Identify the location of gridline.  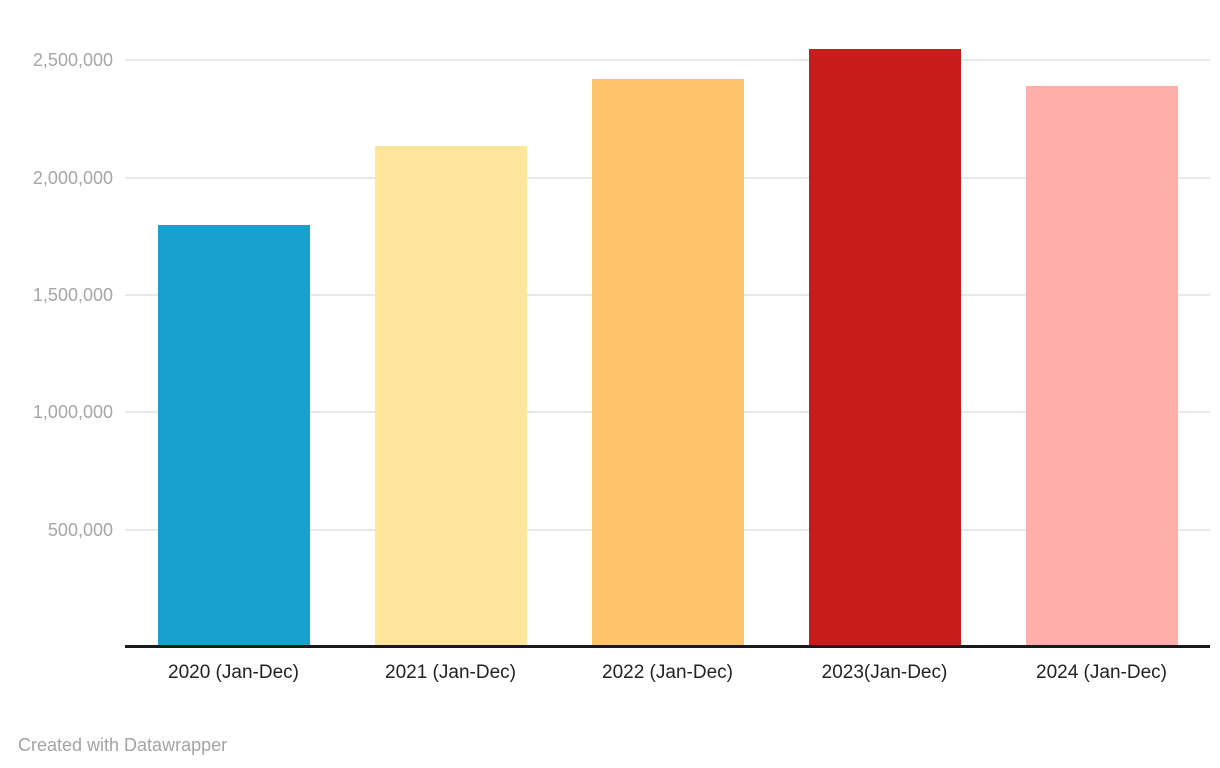
(667, 60).